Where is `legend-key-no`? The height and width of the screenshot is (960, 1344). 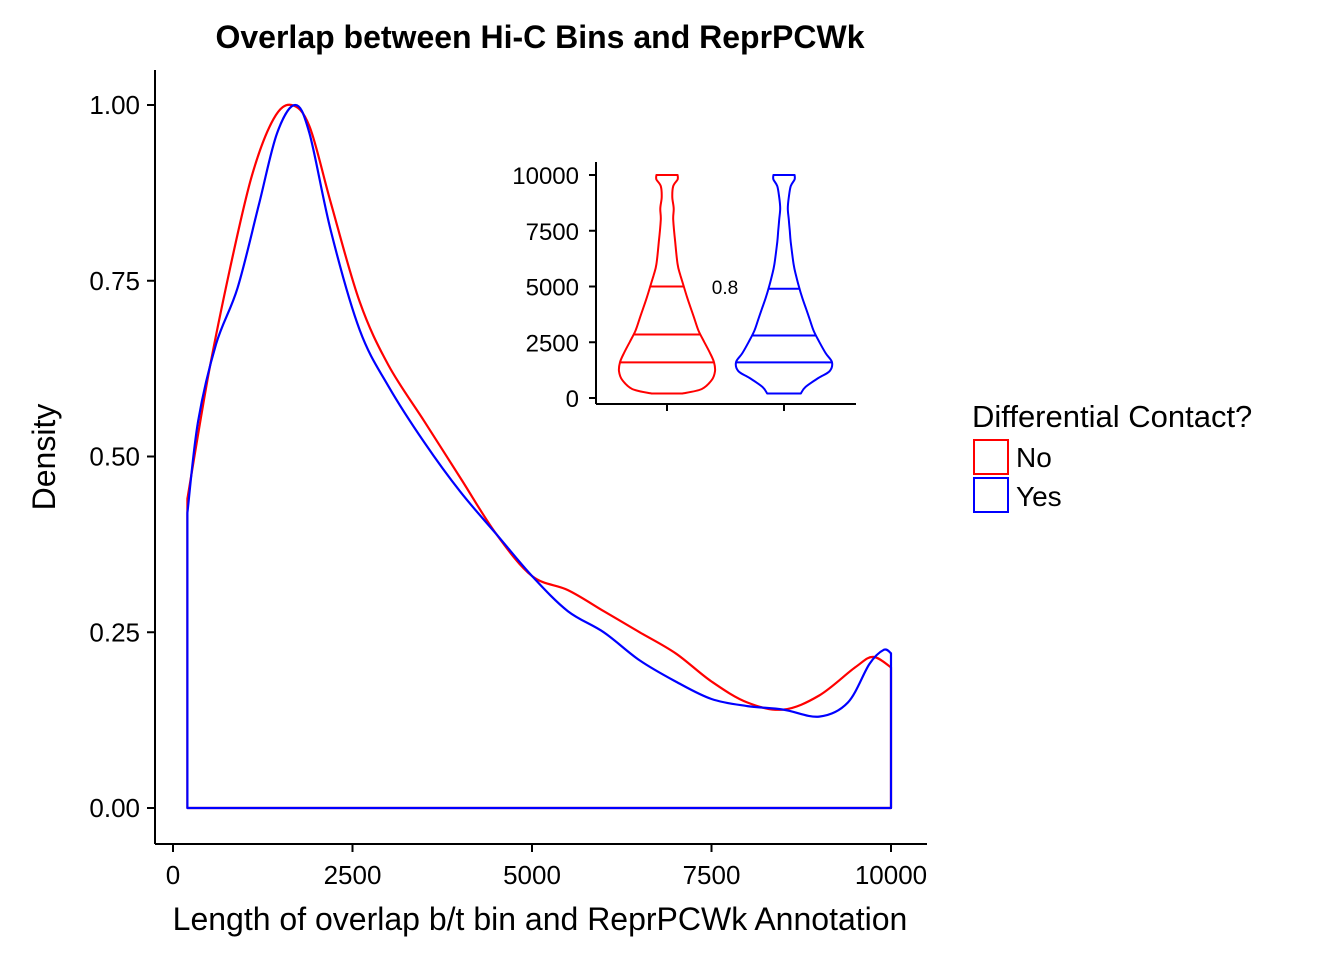
legend-key-no is located at coordinates (991, 457).